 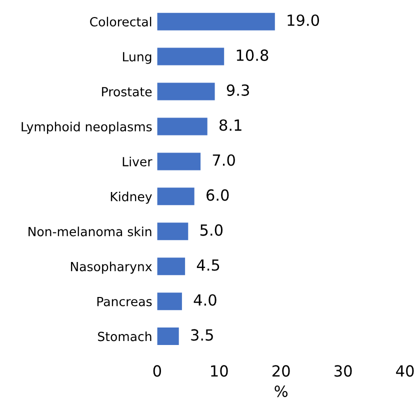 What do you see at coordinates (237, 90) in the screenshot?
I see `data-label: 9.3` at bounding box center [237, 90].